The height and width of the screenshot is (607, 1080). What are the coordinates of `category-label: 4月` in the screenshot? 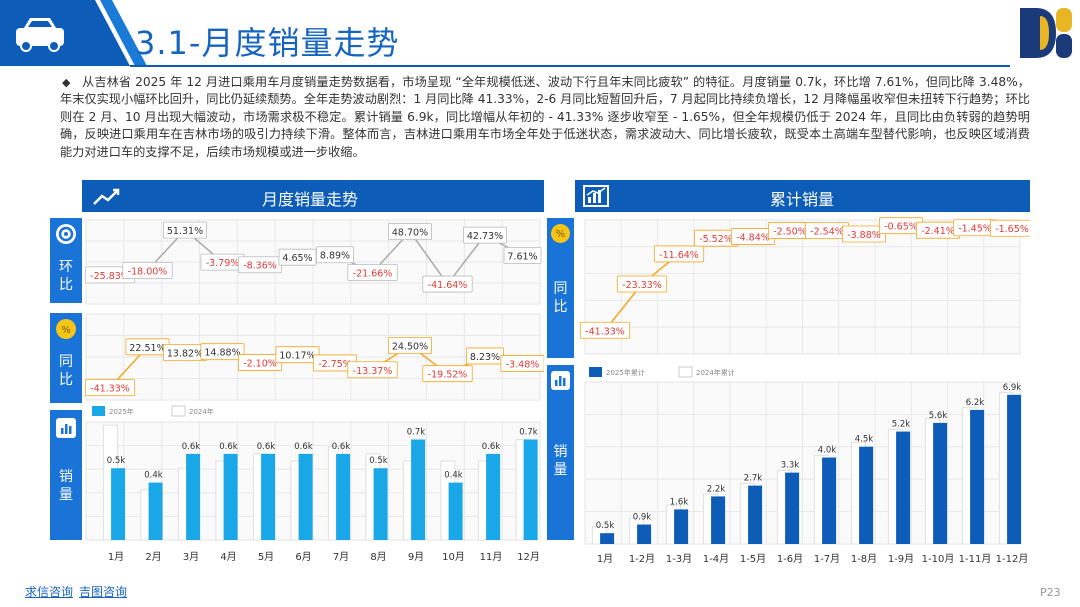 It's located at (228, 557).